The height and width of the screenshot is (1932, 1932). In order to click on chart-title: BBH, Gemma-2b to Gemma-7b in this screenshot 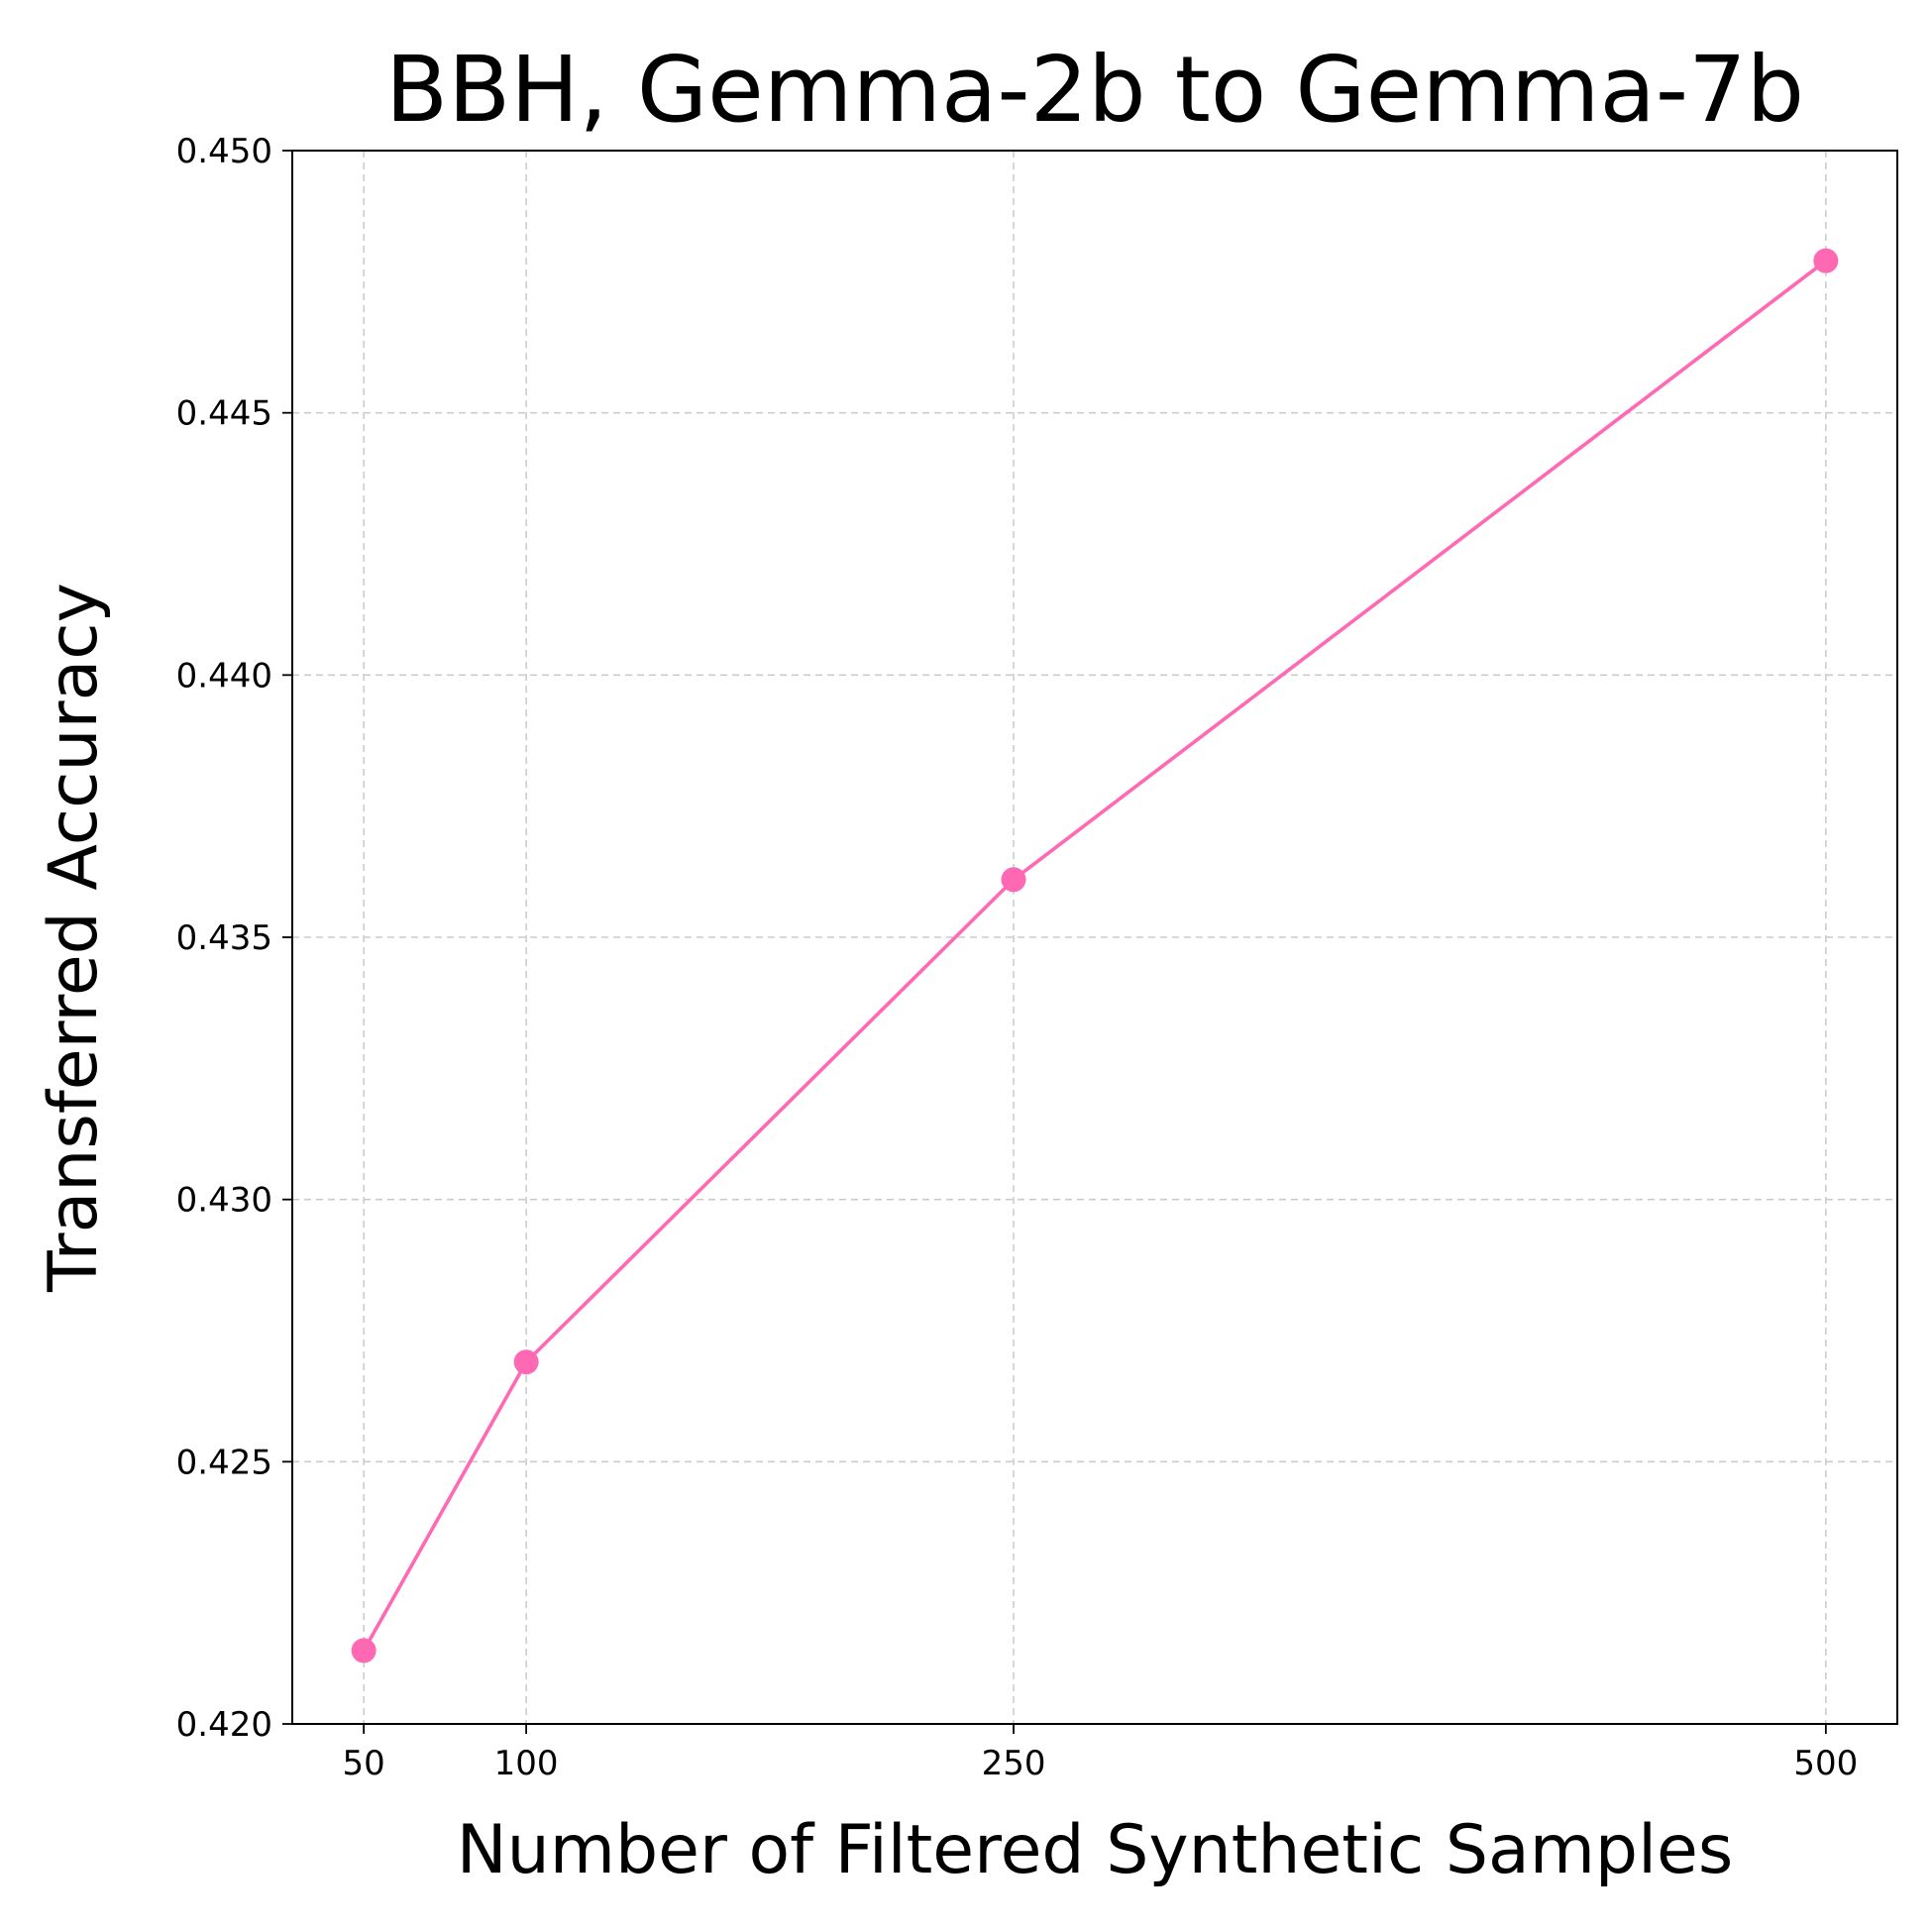, I will do `click(1094, 90)`.